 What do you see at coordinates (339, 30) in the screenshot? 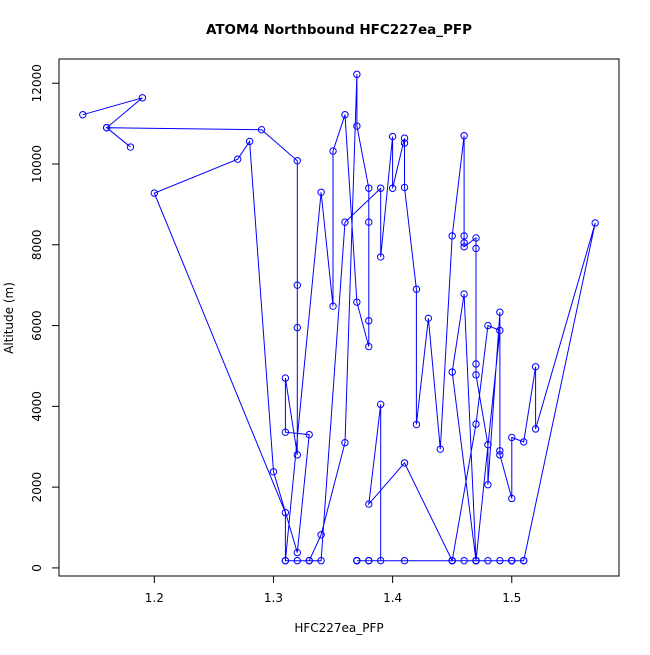
I see `chart-title: ATOM4 Northbound HFC227ea_PFP` at bounding box center [339, 30].